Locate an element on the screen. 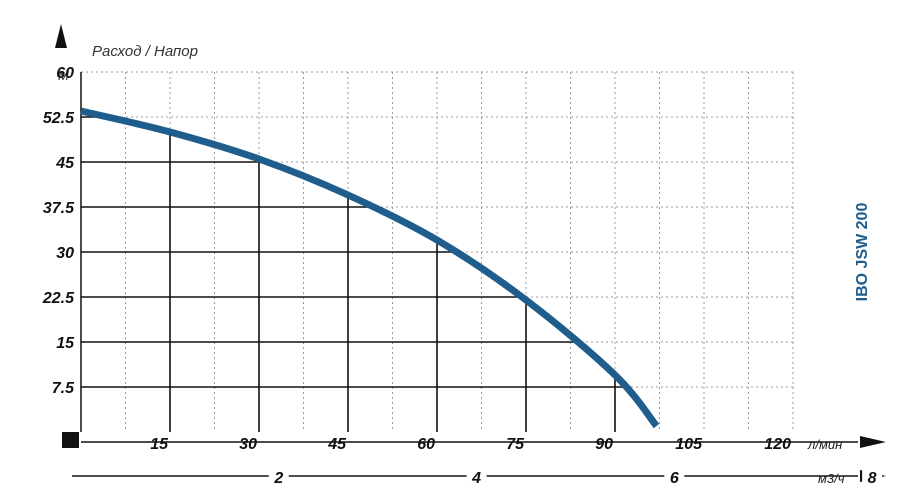 Image resolution: width=915 pixels, height=501 pixels. x2-tick-label: 8 is located at coordinates (872, 478).